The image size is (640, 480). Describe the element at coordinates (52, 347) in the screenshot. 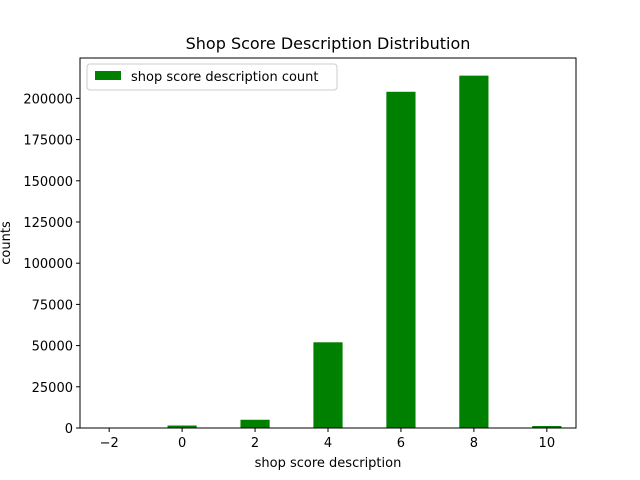

I see `y-tick-label: 50000` at that location.